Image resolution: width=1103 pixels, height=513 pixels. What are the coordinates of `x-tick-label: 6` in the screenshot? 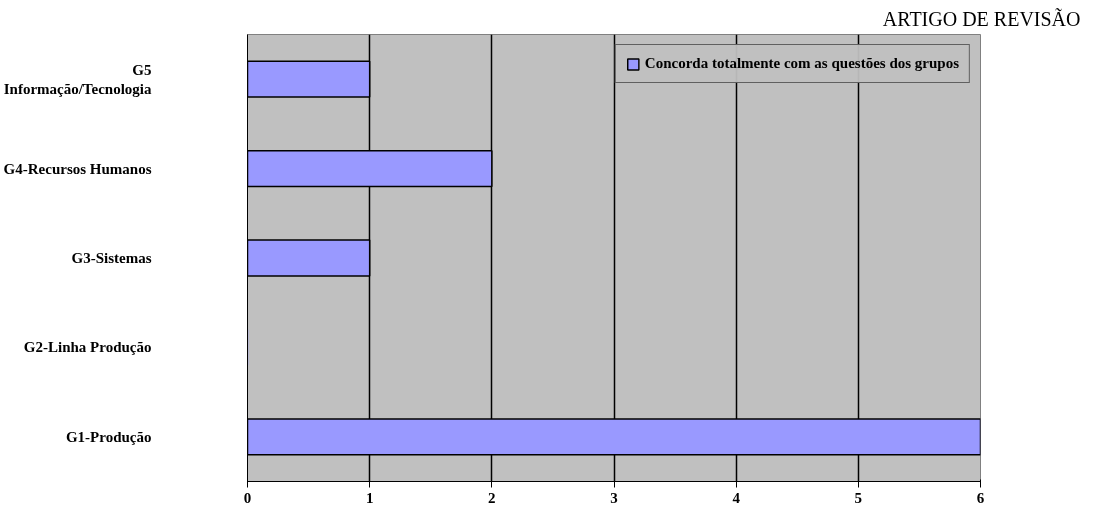 It's located at (980, 497).